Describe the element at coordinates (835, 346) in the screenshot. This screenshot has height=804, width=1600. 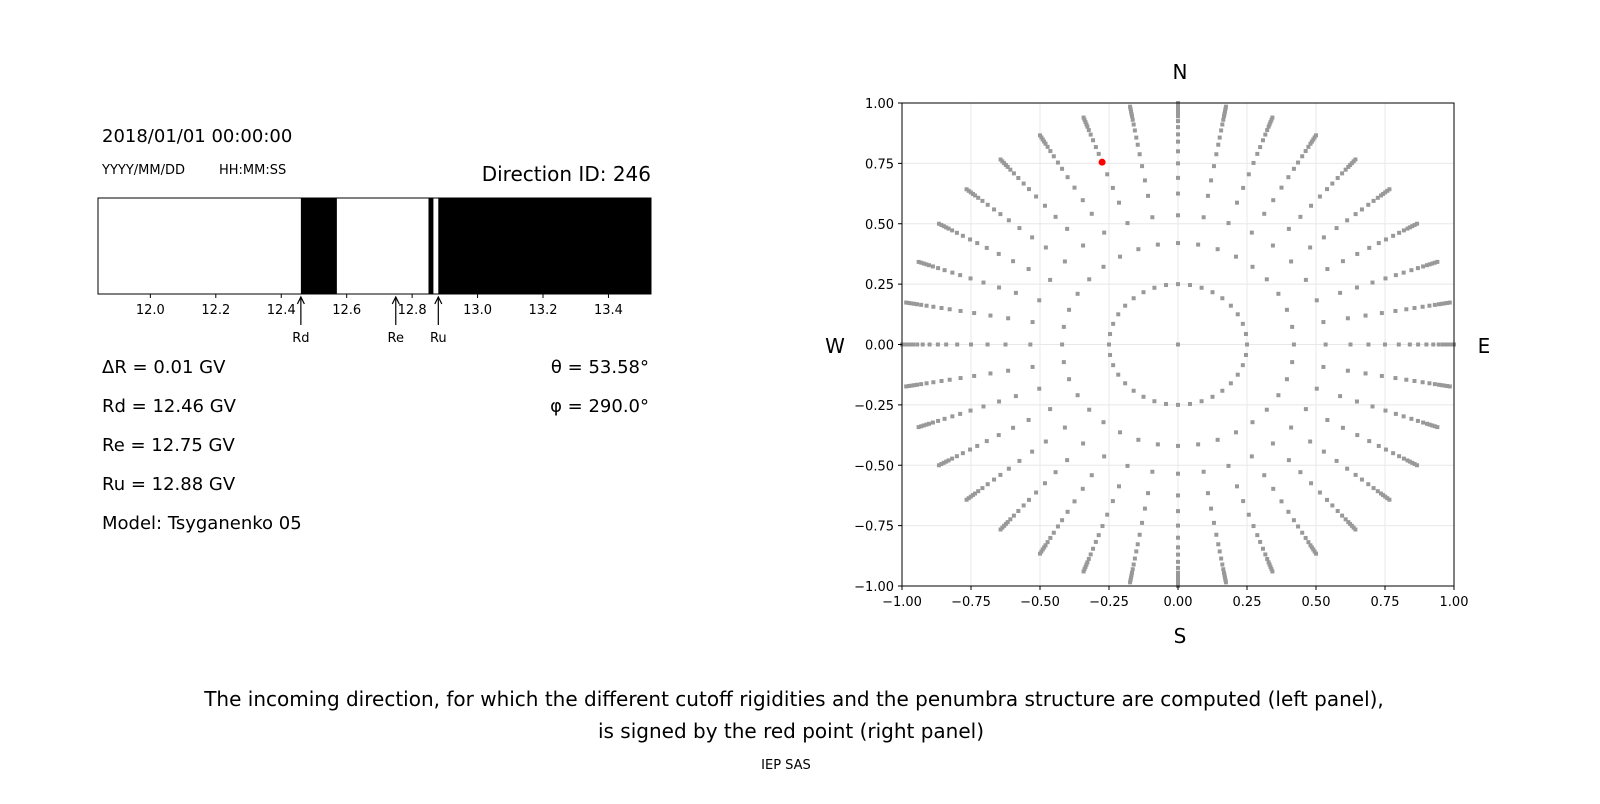
I see `compass-west: W` at that location.